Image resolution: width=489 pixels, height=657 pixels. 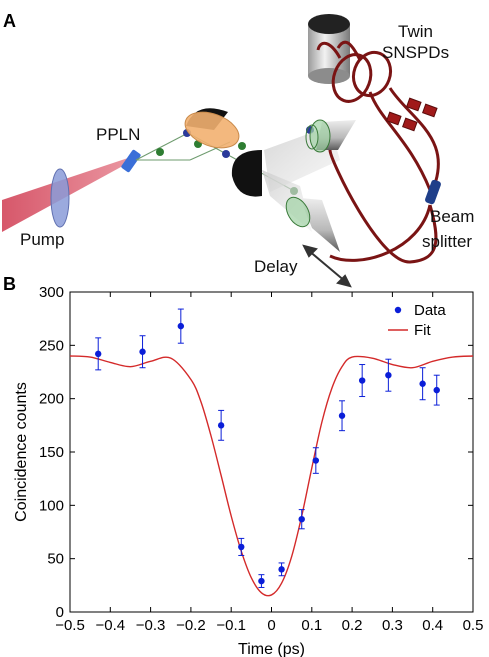 What do you see at coordinates (151, 625) in the screenshot?
I see `x-tick-label: −0.3` at bounding box center [151, 625].